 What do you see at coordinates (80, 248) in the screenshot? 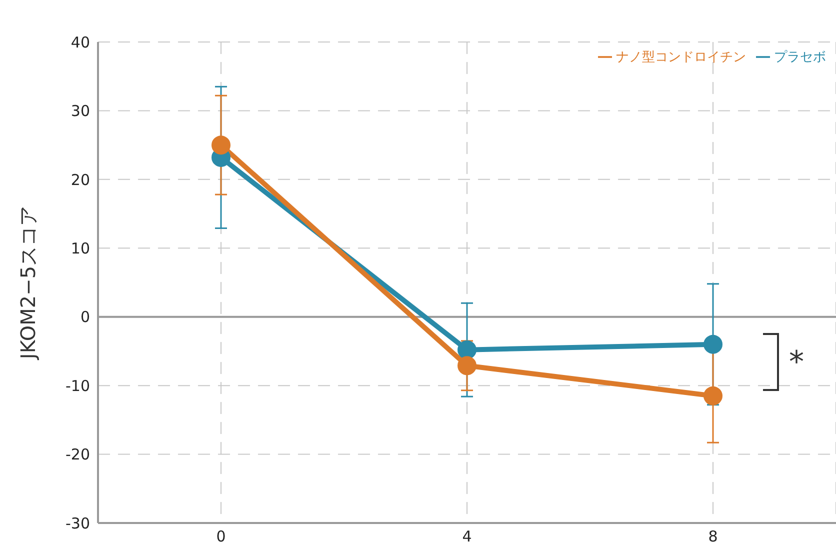
I see `y-tick-label: 10` at bounding box center [80, 248].